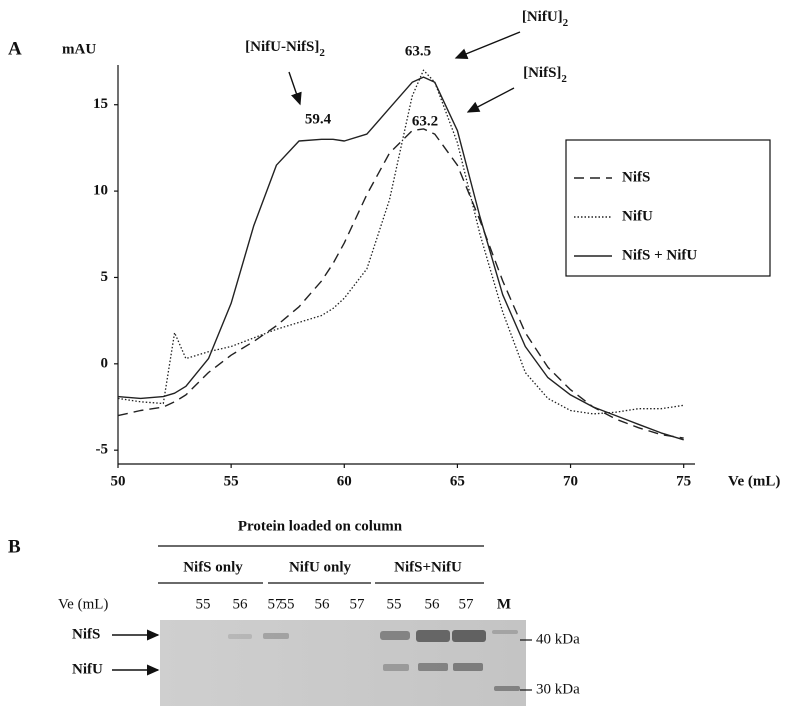  I want to click on marker-label: 40 kDa, so click(558, 639).